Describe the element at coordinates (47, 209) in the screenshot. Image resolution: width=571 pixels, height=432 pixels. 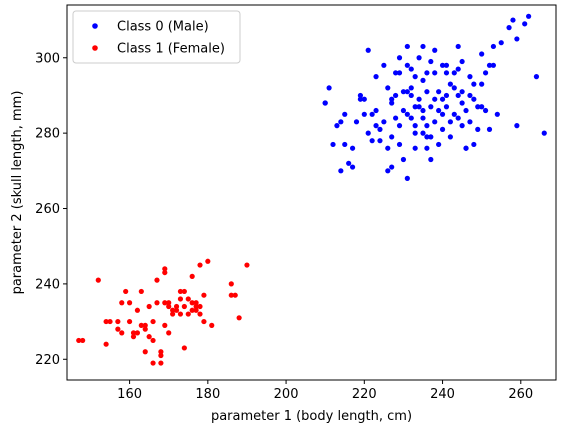
I see `y-tick-label: 260` at that location.